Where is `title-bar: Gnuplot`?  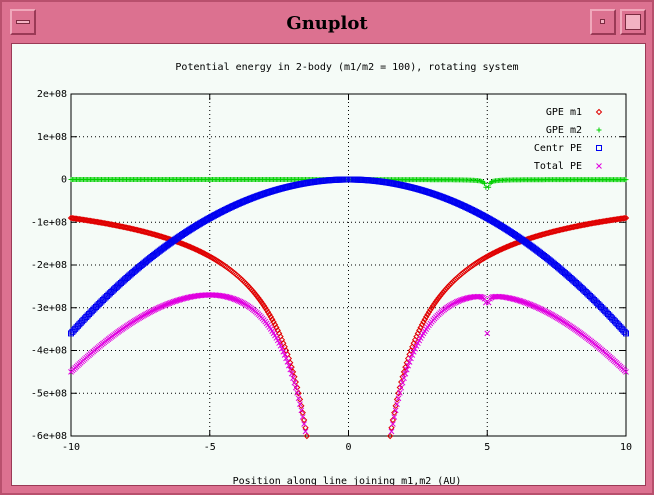 title-bar: Gnuplot is located at coordinates (327, 23).